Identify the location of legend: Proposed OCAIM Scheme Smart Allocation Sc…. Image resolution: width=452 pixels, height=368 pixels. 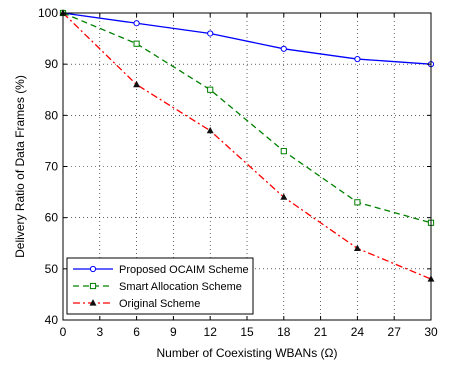
(160, 286).